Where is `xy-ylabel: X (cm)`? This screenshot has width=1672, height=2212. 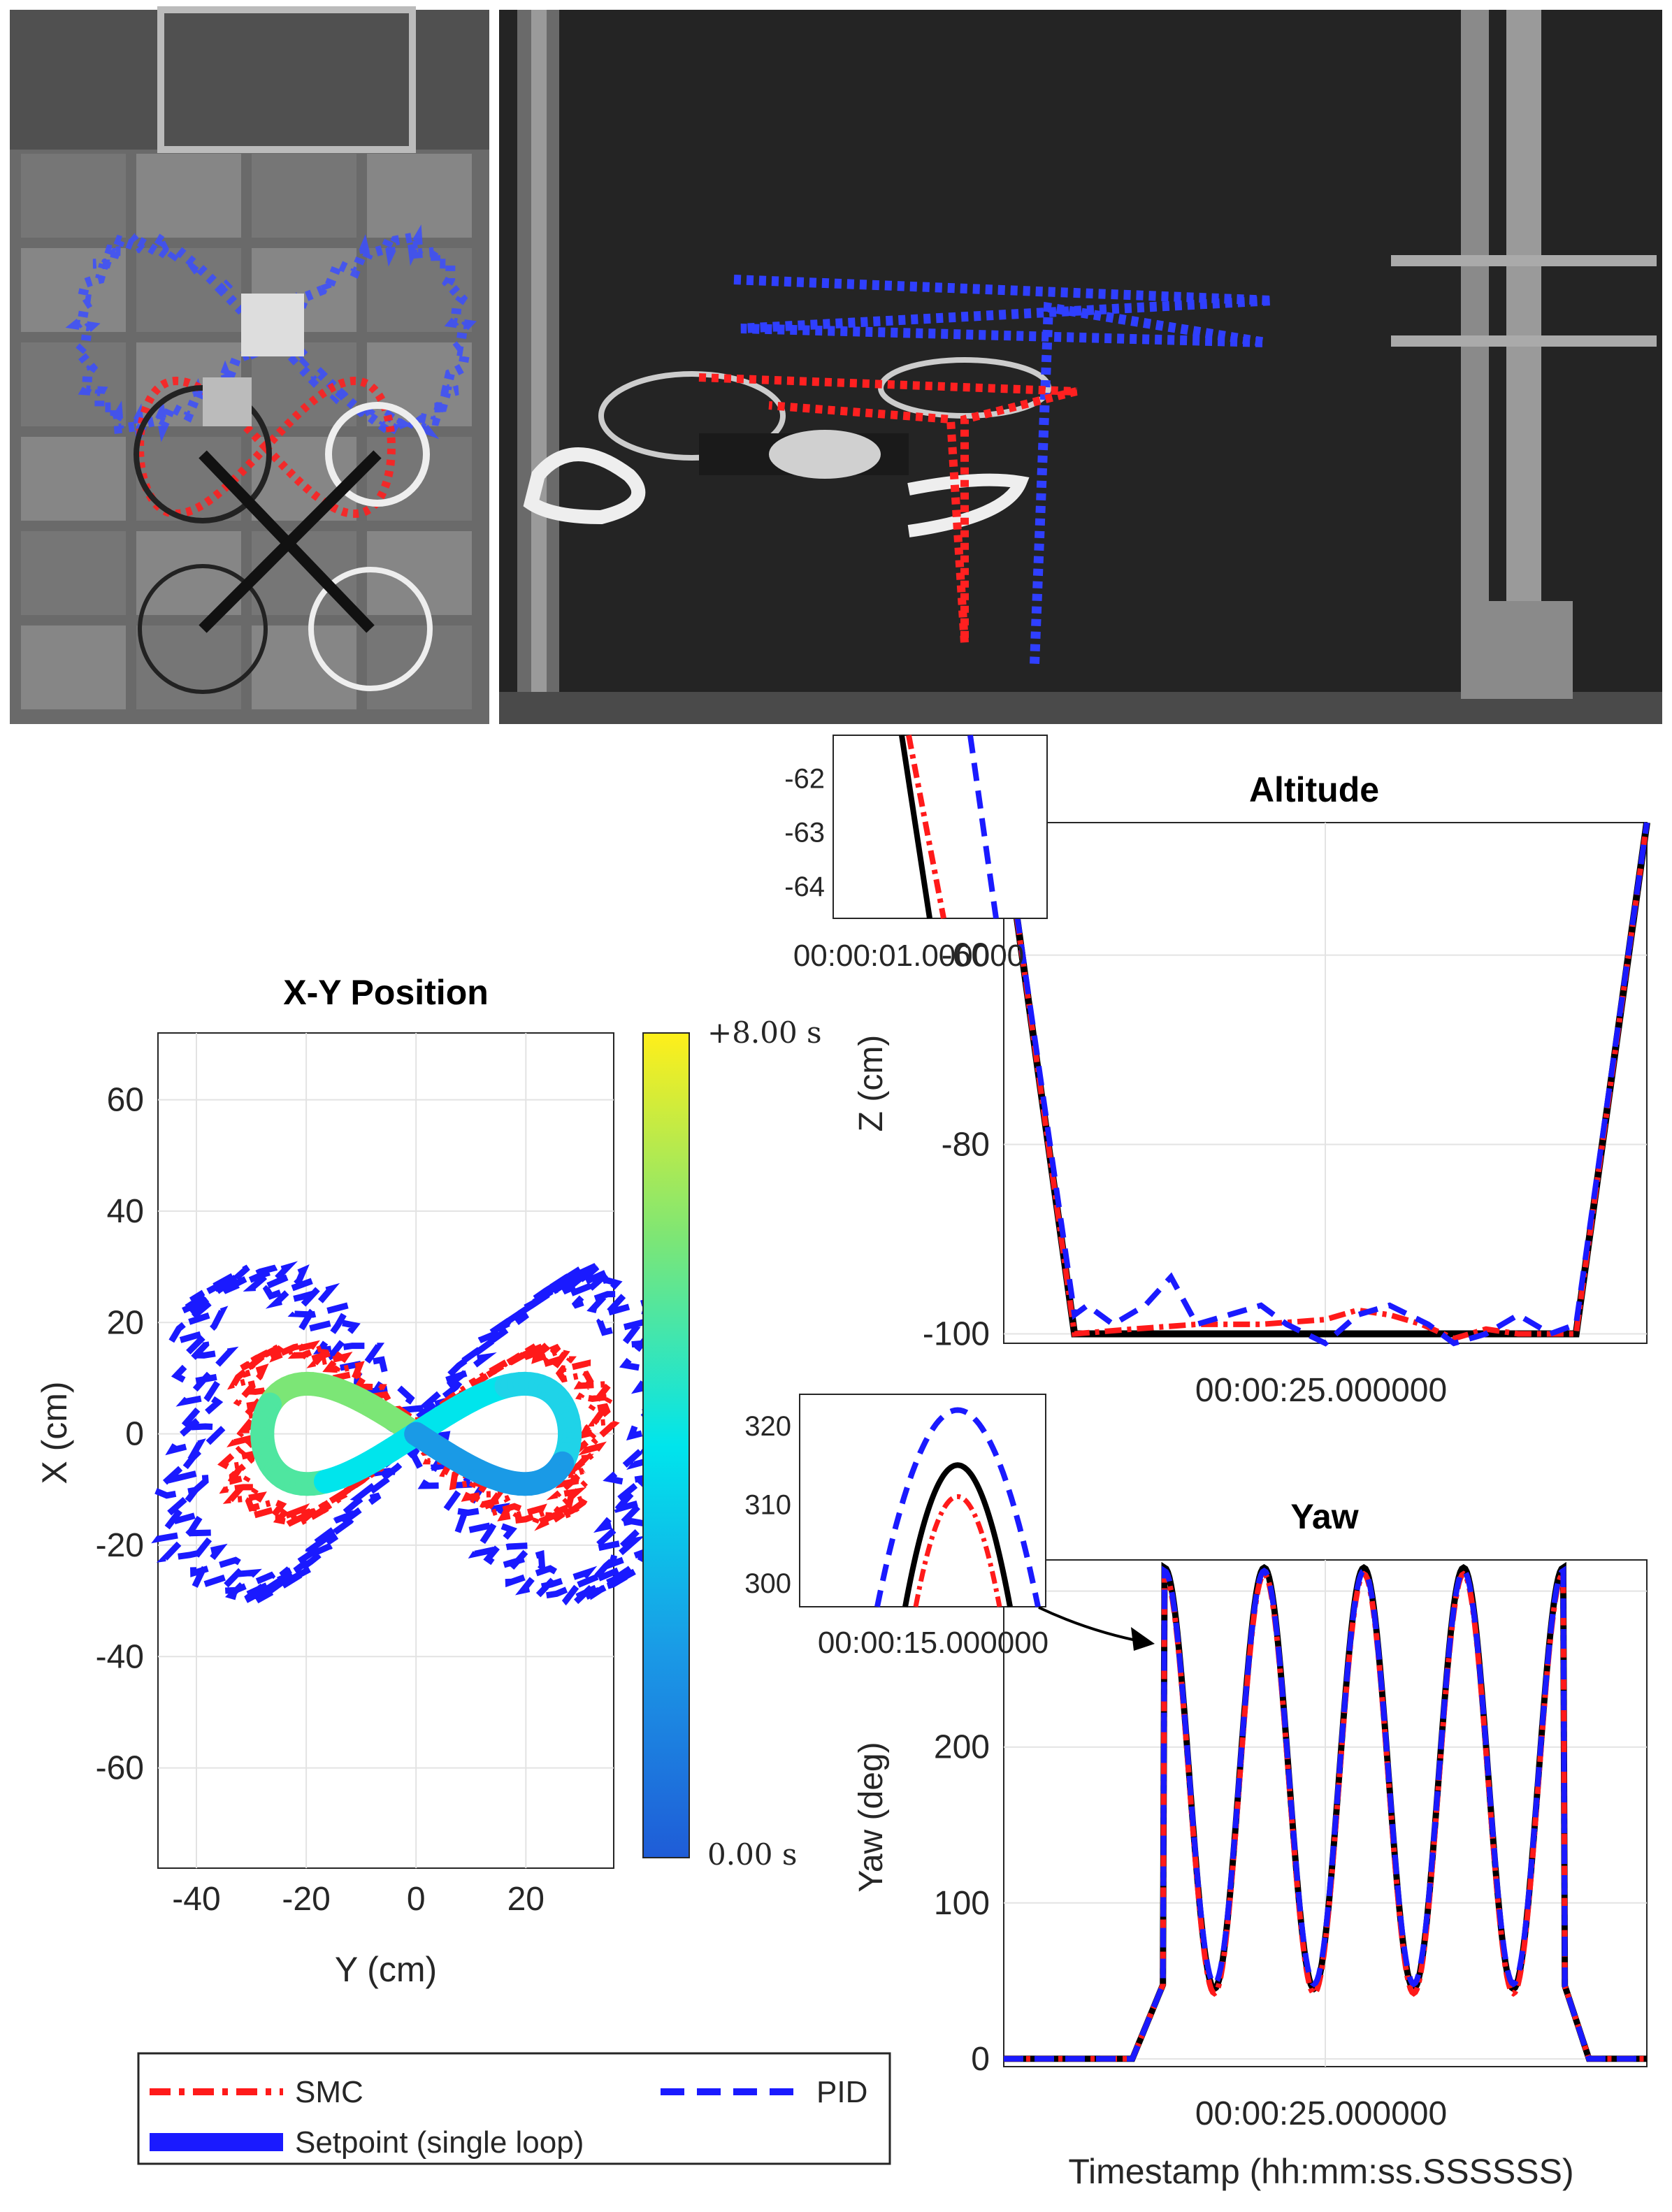
xy-ylabel: X (cm) is located at coordinates (54, 1432).